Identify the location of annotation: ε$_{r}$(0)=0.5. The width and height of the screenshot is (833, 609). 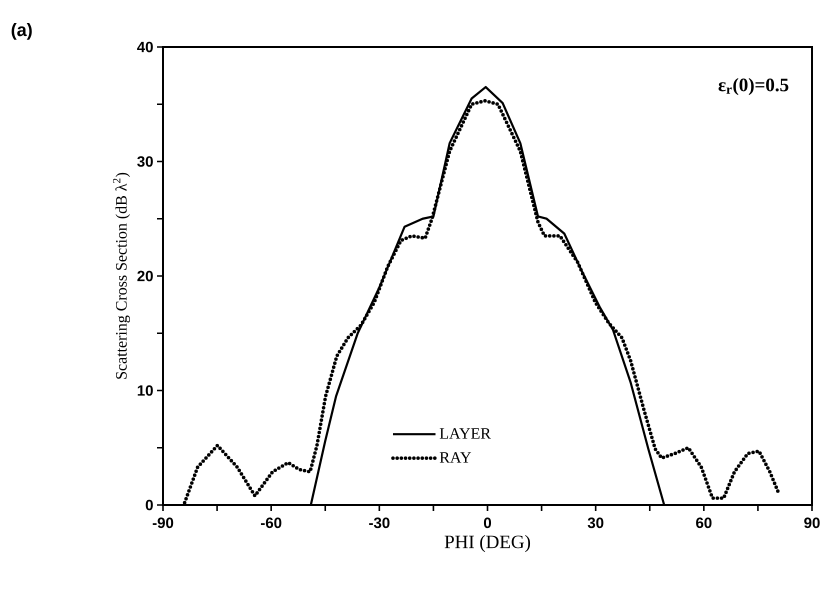
(753, 87).